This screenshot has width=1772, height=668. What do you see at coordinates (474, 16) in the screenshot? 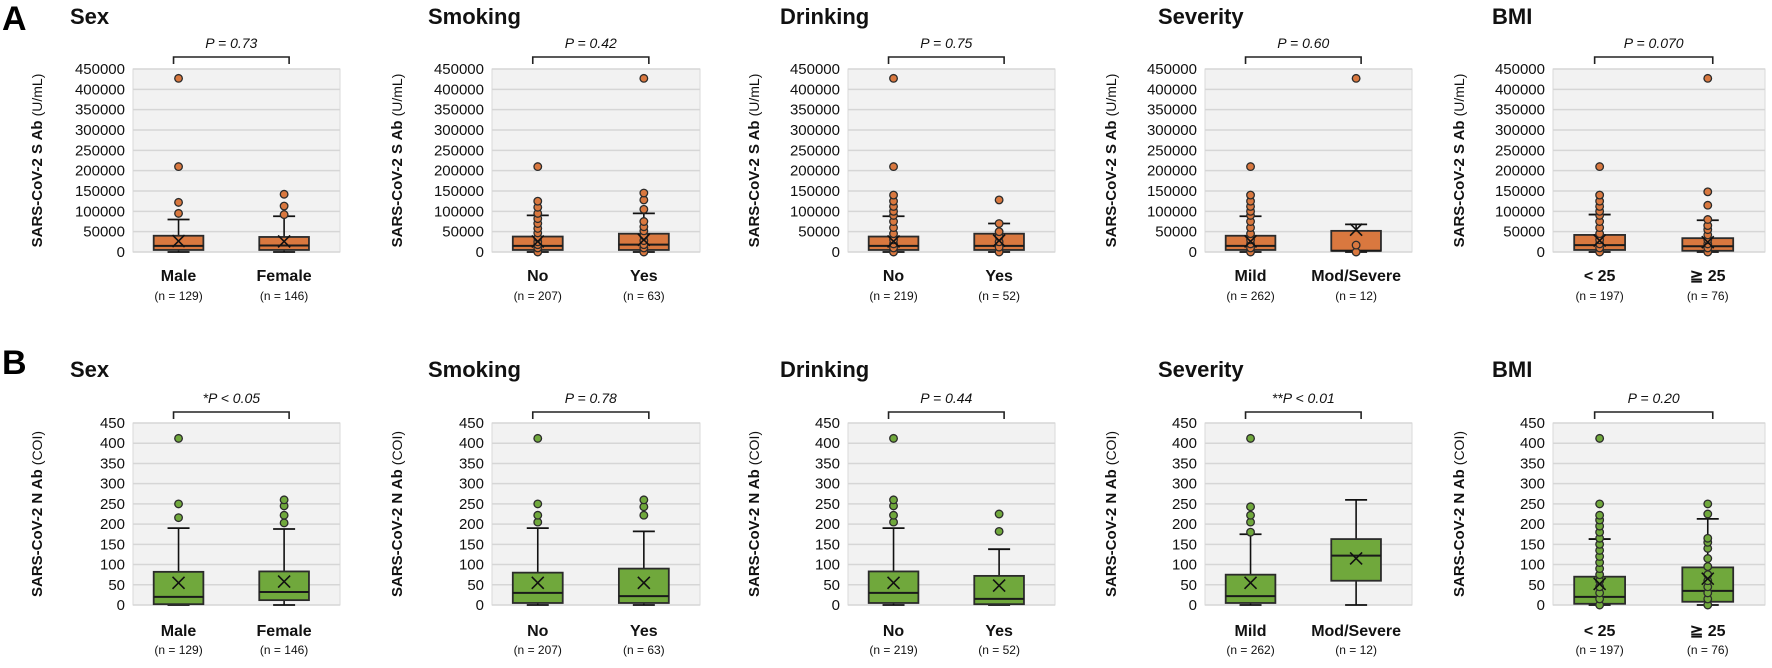
I see `chart-title: Smoking` at bounding box center [474, 16].